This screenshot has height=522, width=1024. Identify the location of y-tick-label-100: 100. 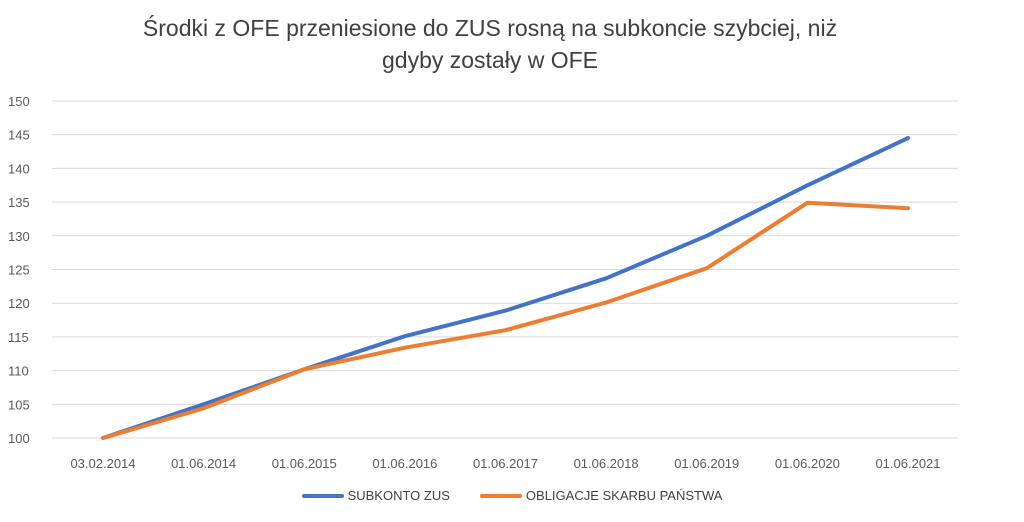
(19, 438).